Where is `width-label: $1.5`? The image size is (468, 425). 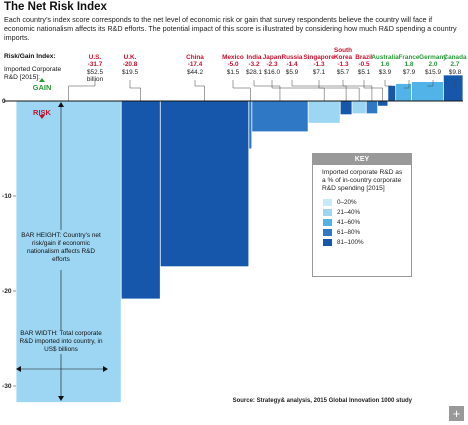
width-label: $1.5 is located at coordinates (233, 72).